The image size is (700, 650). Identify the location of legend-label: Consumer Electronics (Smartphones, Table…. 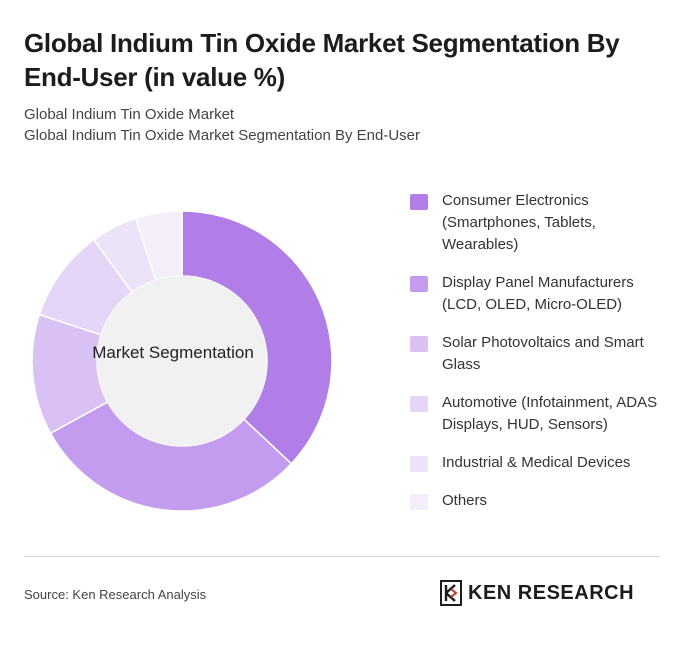
(519, 222).